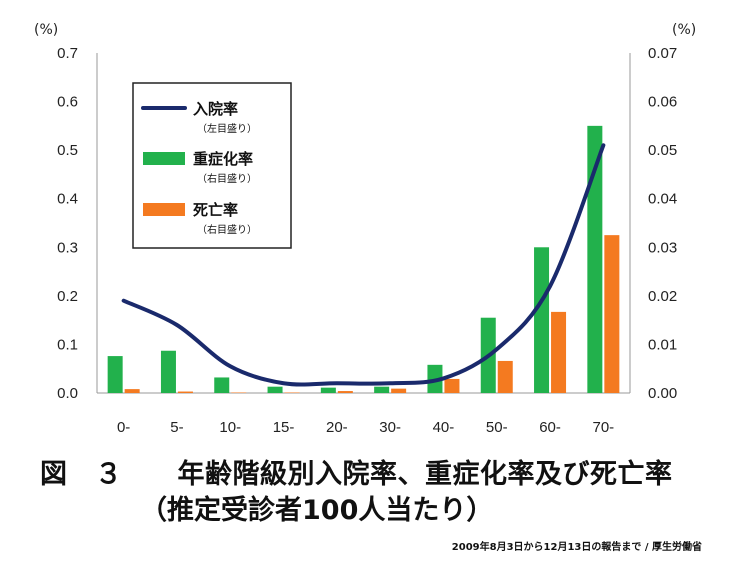  Describe the element at coordinates (67, 393) in the screenshot. I see `left-tick-label: 0.0` at that location.